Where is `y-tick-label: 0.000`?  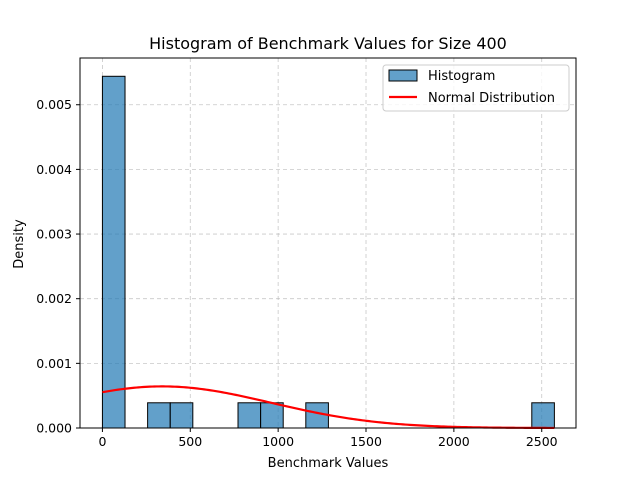
y-tick-label: 0.000 is located at coordinates (54, 428).